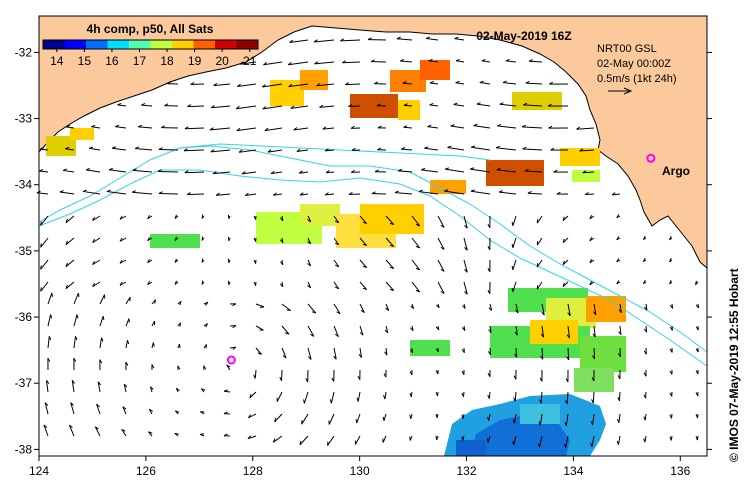 This screenshot has height=496, width=749. Describe the element at coordinates (150, 29) in the screenshot. I see `colorbar-label: 4h comp, p50, All Sats` at that location.